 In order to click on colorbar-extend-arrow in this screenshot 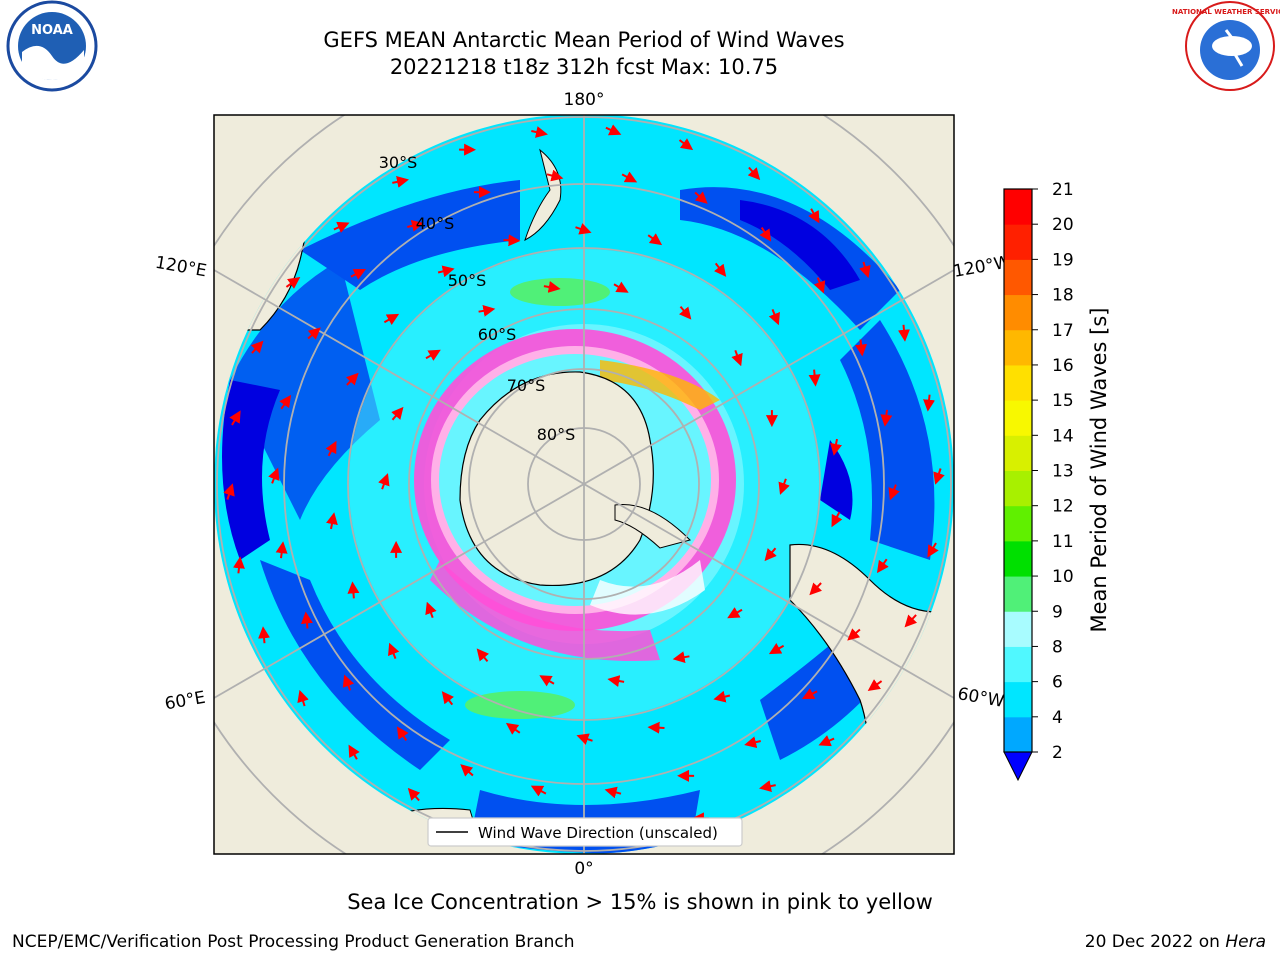, I will do `click(1018, 766)`.